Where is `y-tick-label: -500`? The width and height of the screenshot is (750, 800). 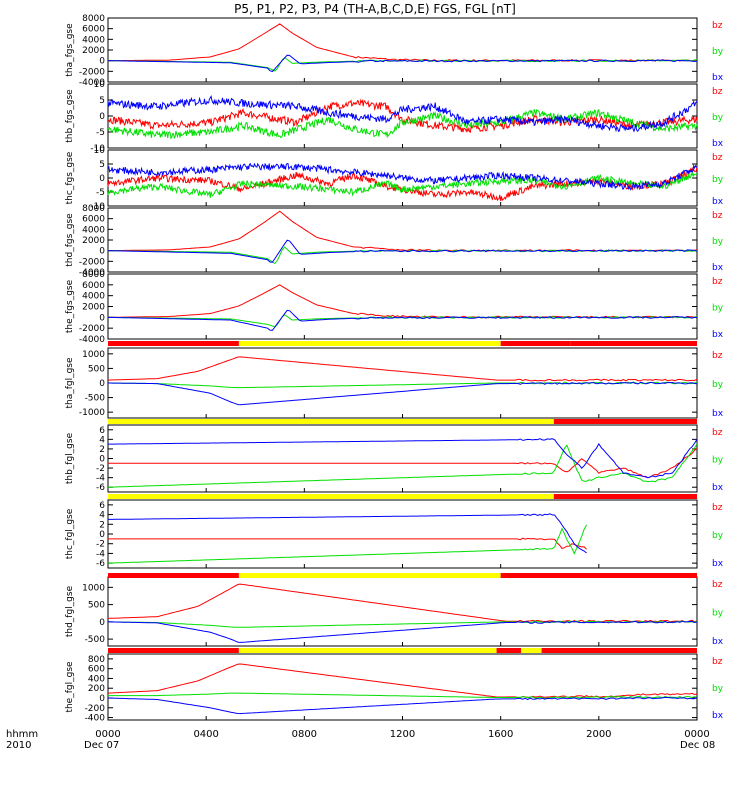
y-tick-label: -500 is located at coordinates (95, 640).